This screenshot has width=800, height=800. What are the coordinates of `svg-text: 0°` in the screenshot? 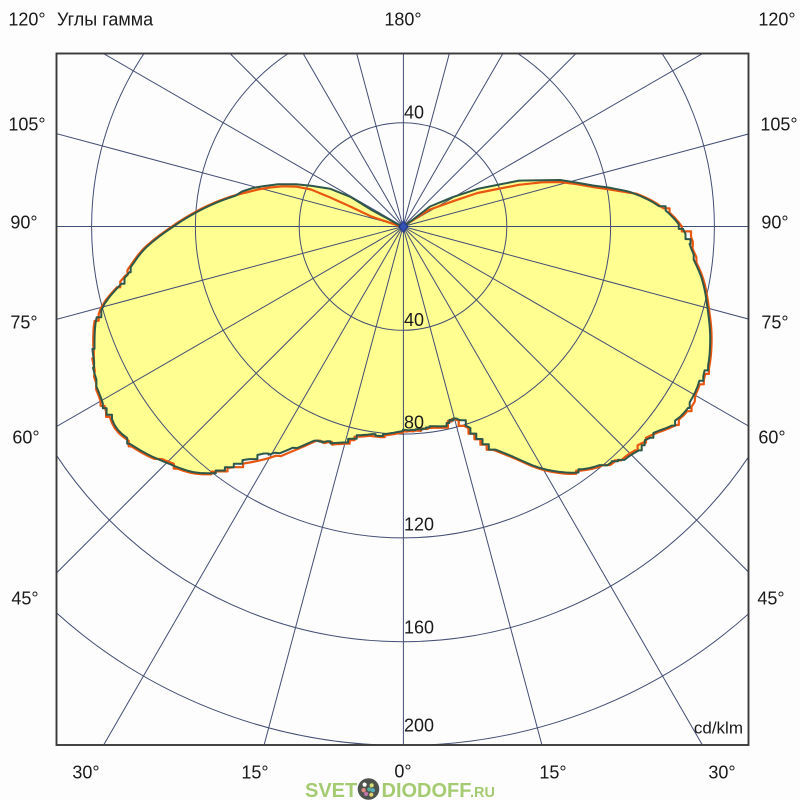 It's located at (402, 771).